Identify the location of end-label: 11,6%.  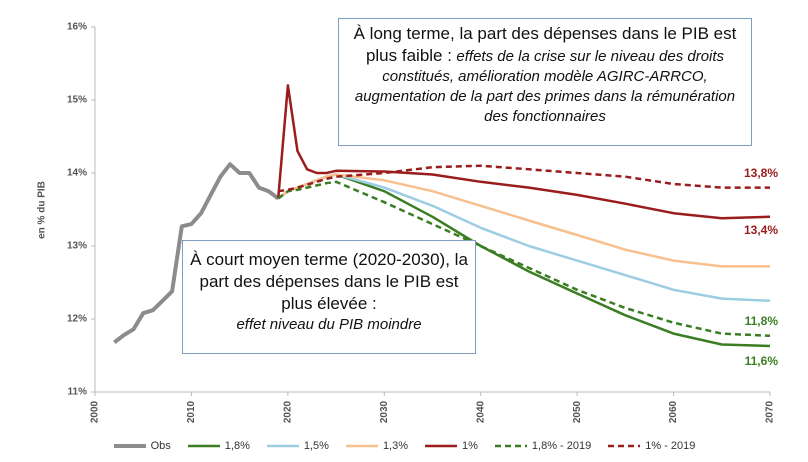
(762, 361).